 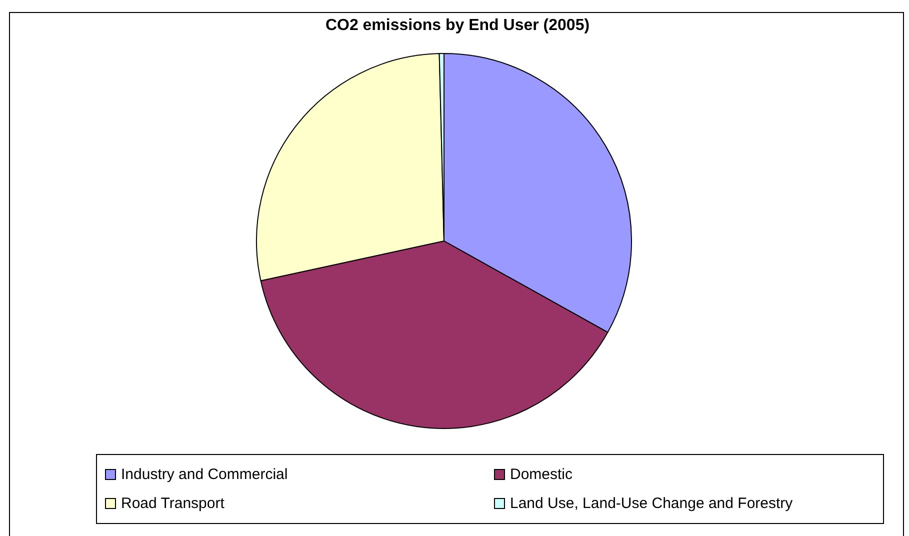 I want to click on legend-label: Land Use, Land-Use Change and Forestry, so click(x=651, y=503).